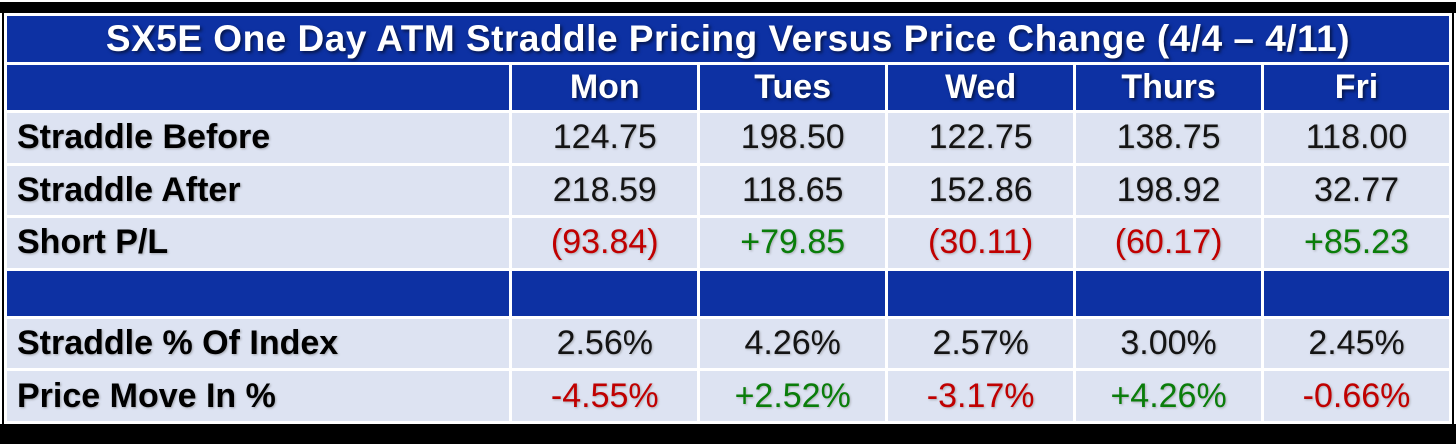  What do you see at coordinates (728, 7) in the screenshot?
I see `top-border-bar` at bounding box center [728, 7].